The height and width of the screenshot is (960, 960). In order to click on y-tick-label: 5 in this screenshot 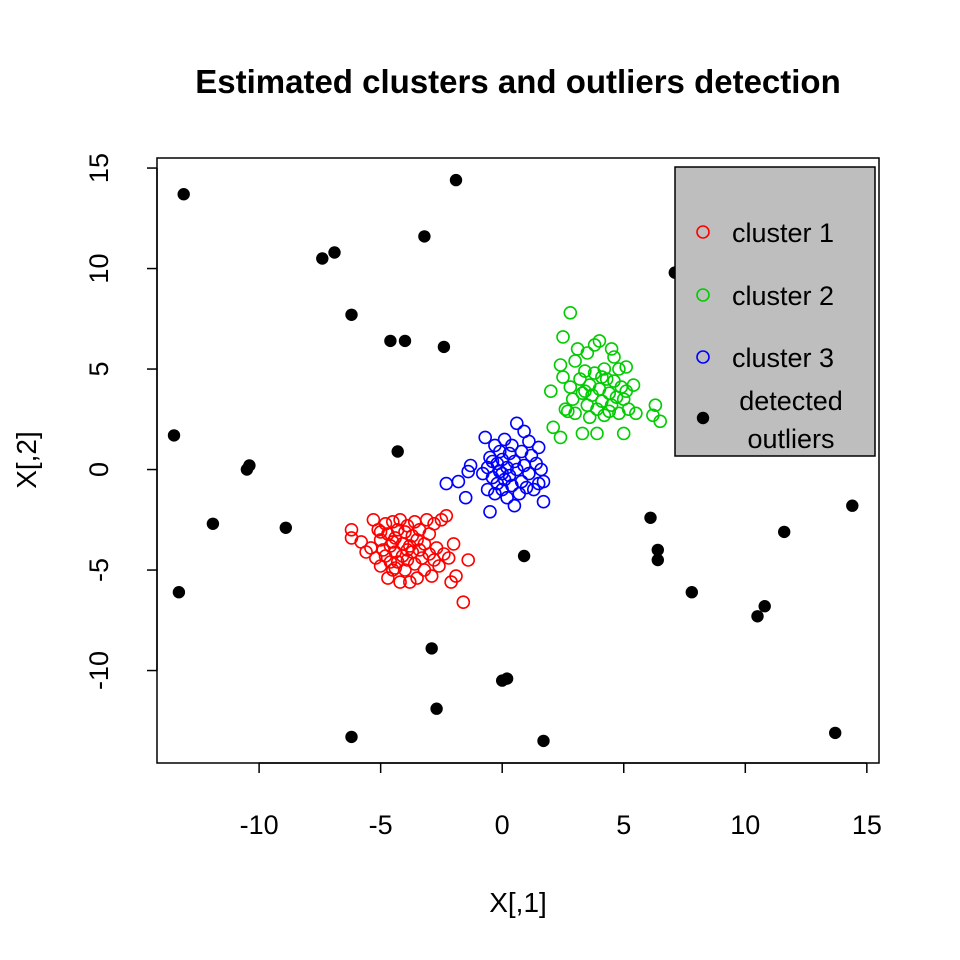, I will do `click(99, 369)`.